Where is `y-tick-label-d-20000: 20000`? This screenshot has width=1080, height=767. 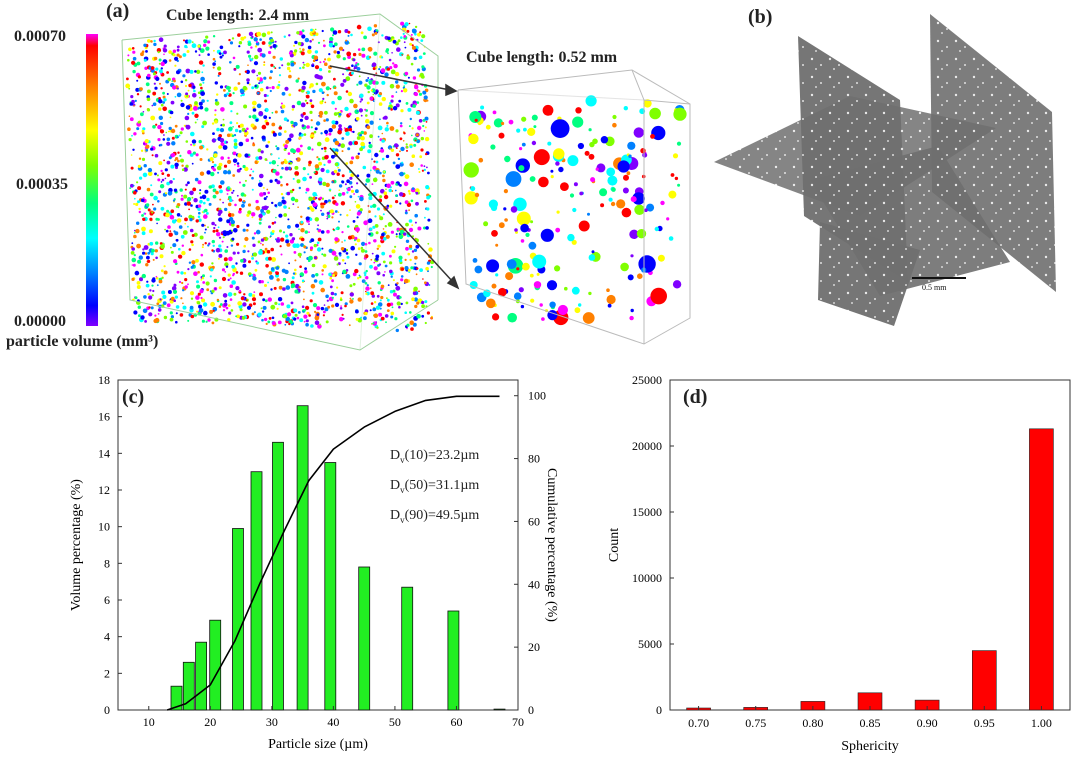
y-tick-label-d-20000: 20000 is located at coordinates (647, 446).